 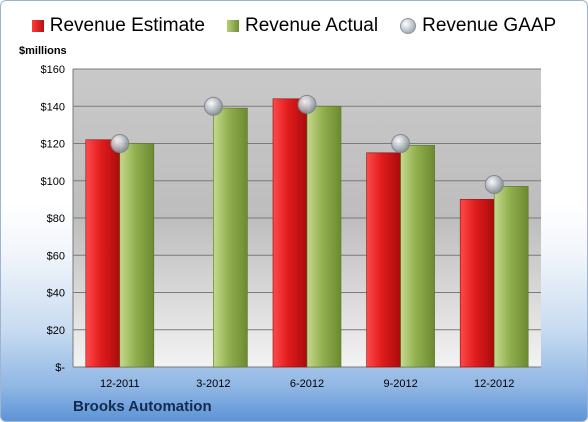 What do you see at coordinates (37, 26) in the screenshot?
I see `estimate-swatch` at bounding box center [37, 26].